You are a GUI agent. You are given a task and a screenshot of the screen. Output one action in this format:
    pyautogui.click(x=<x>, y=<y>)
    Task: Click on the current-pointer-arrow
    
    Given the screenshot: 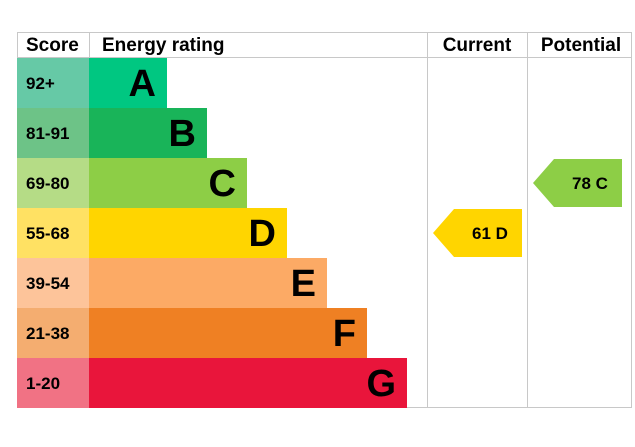 What is the action you would take?
    pyautogui.click(x=477, y=233)
    